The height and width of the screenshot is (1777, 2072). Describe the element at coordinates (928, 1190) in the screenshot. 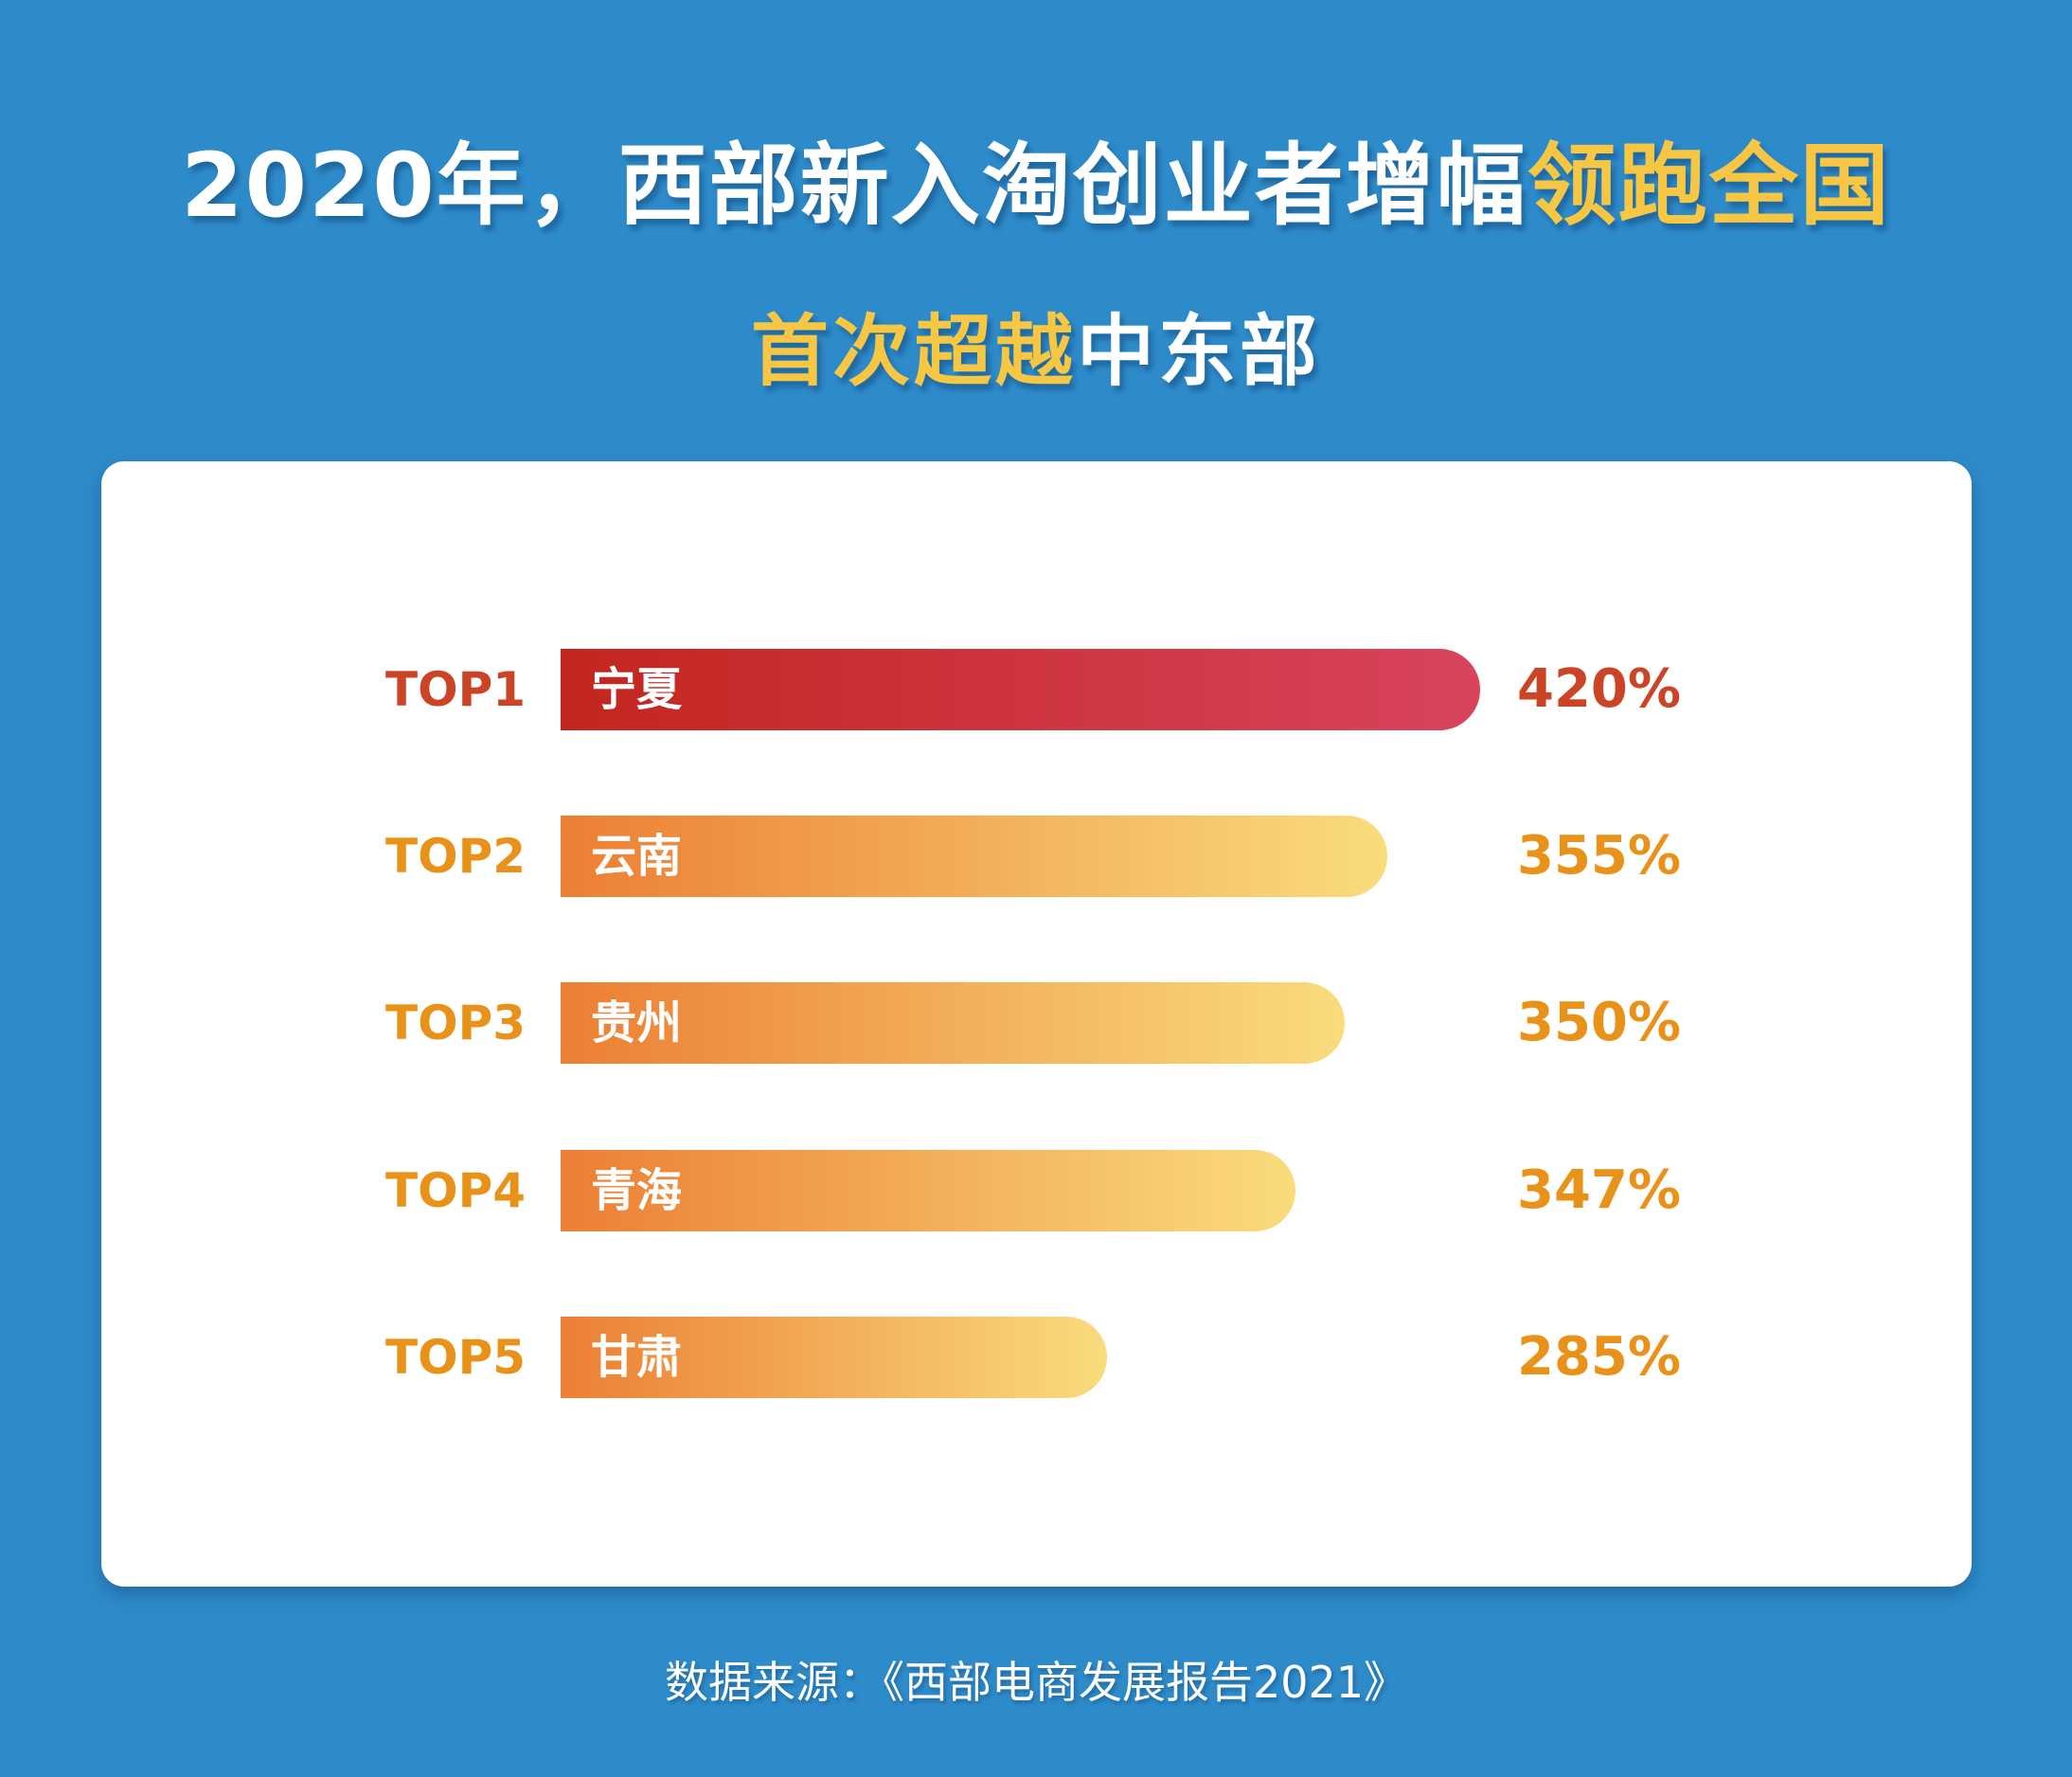

I see `bar: 青海` at that location.